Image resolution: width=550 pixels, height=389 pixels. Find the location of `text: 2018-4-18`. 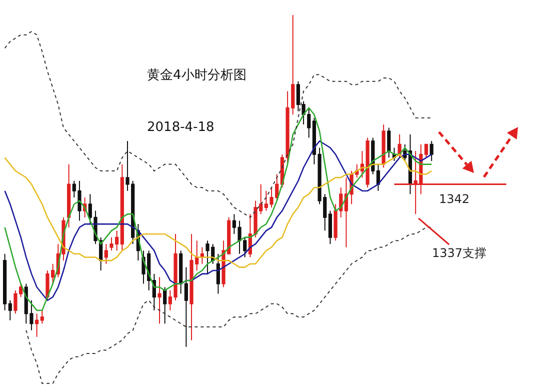

text: 2018-4-18 is located at coordinates (180, 127).